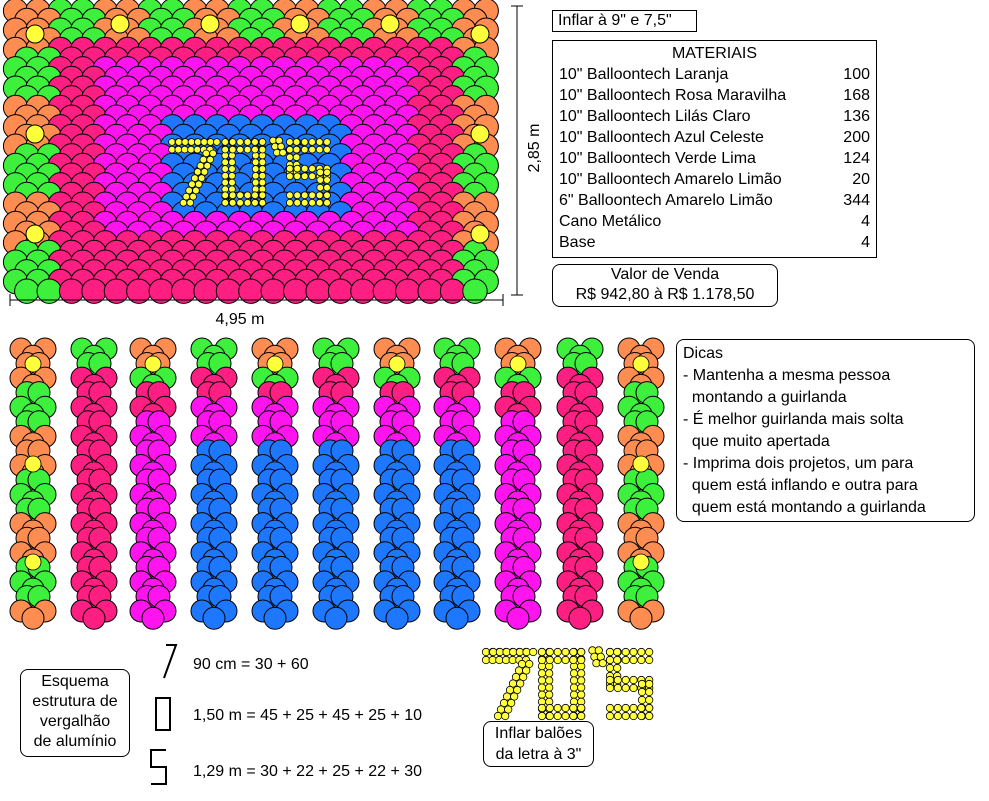 This screenshot has height=801, width=989. I want to click on material-name: 10" Balloontech Verde Lima, so click(657, 158).